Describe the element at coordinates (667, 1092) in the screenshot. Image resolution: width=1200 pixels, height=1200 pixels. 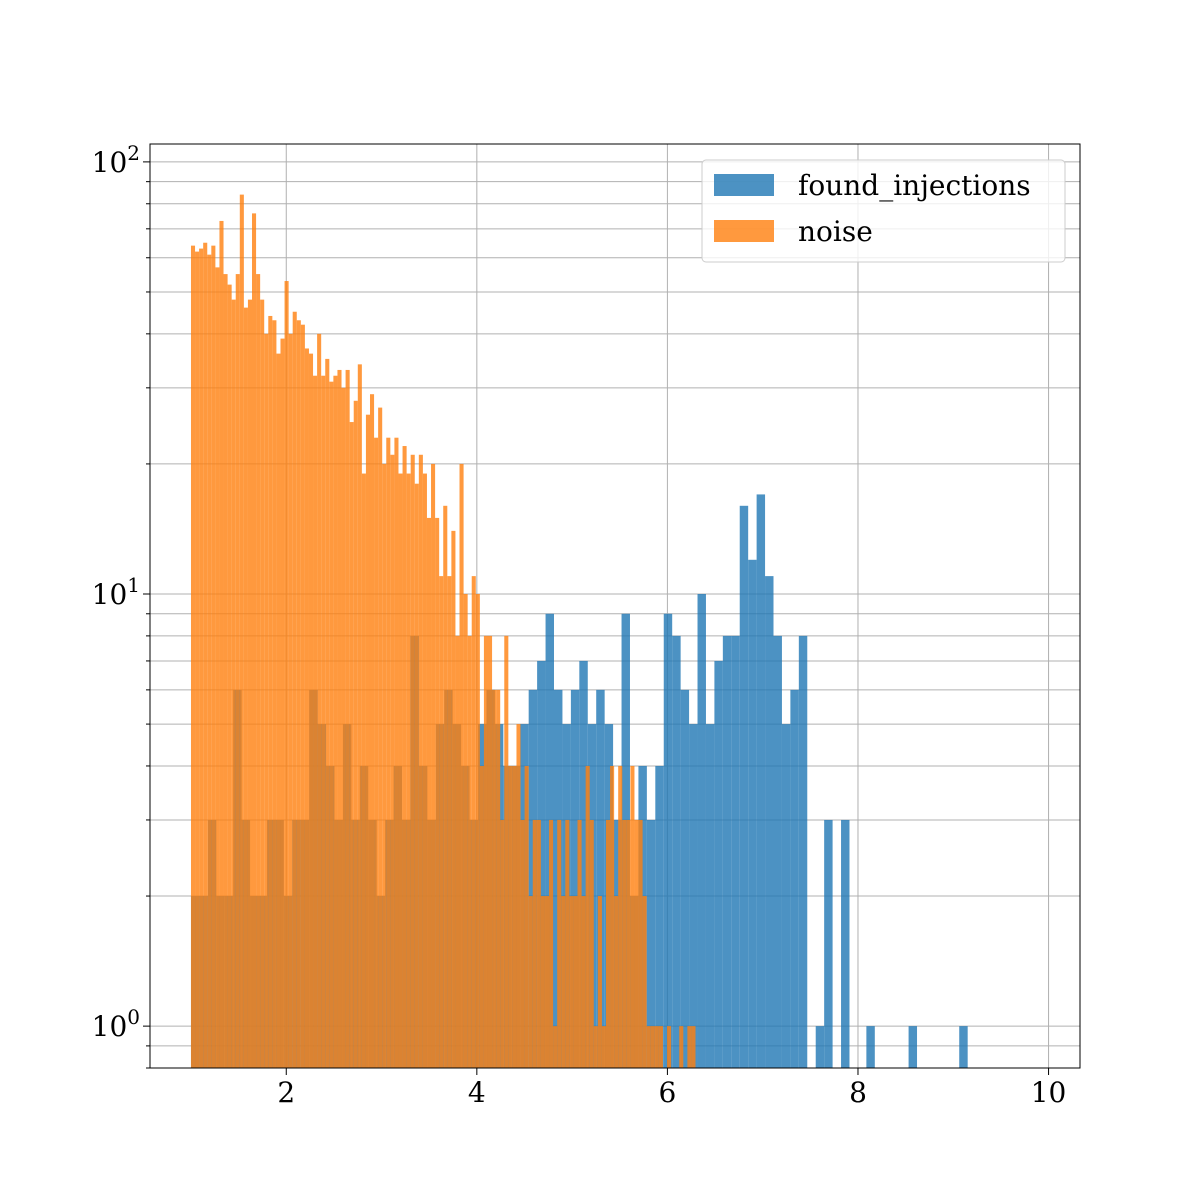
I see `x-tick-label: 6` at that location.